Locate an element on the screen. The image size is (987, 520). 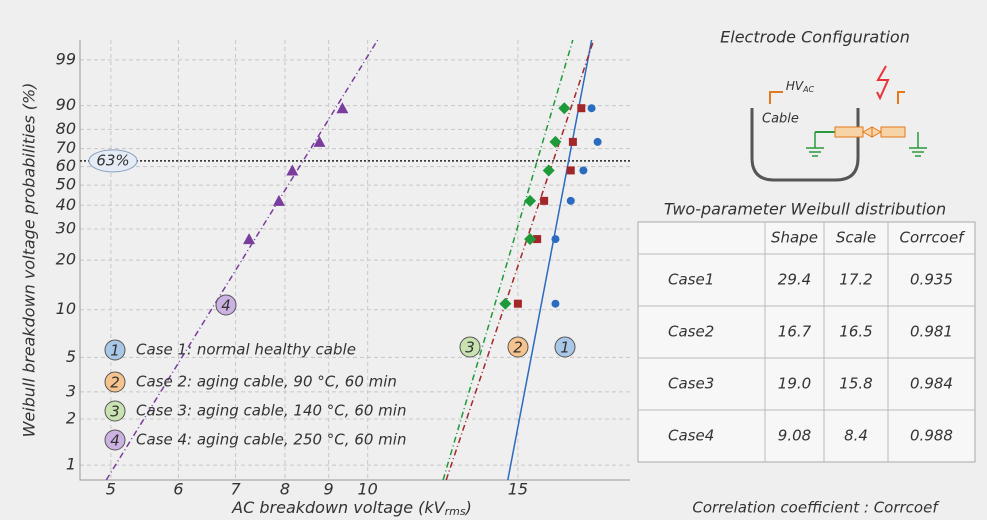
table-header: Scale is located at coordinates (856, 238).